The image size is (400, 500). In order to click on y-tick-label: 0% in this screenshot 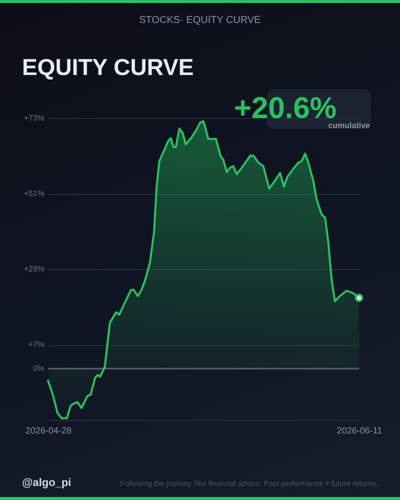, I will do `click(38, 369)`.